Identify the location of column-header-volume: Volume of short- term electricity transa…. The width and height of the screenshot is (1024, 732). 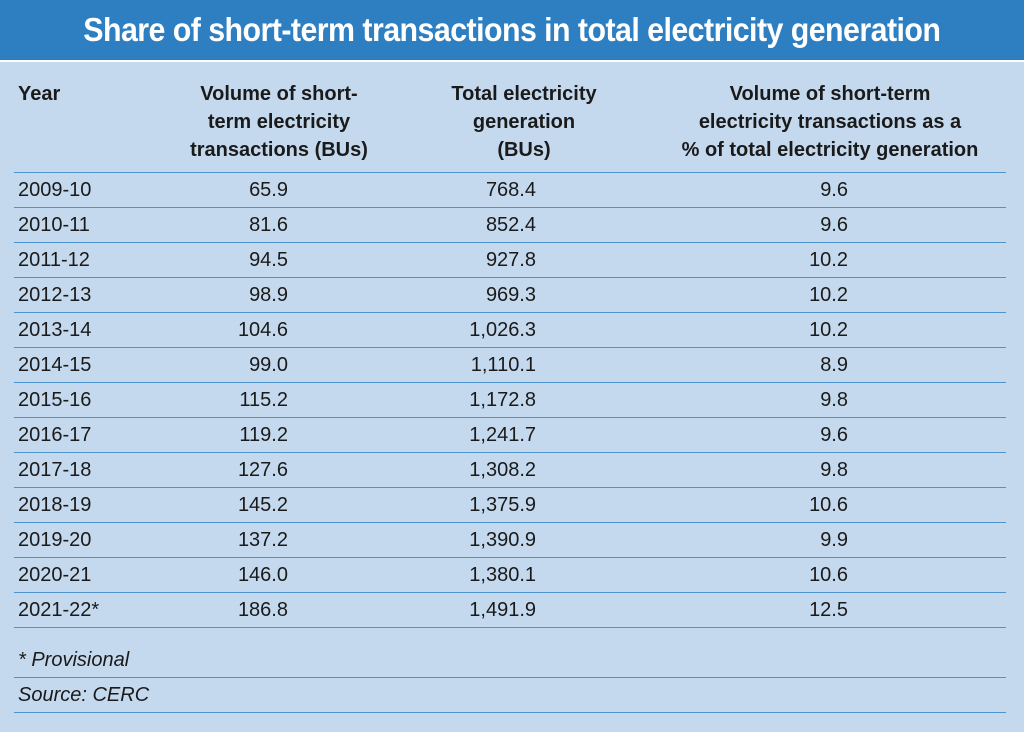
(279, 122).